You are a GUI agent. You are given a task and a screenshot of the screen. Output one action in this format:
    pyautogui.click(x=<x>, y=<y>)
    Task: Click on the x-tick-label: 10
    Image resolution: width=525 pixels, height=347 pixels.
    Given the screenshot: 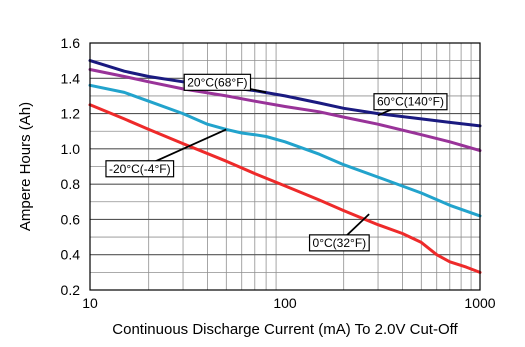 What is the action you would take?
    pyautogui.click(x=90, y=303)
    